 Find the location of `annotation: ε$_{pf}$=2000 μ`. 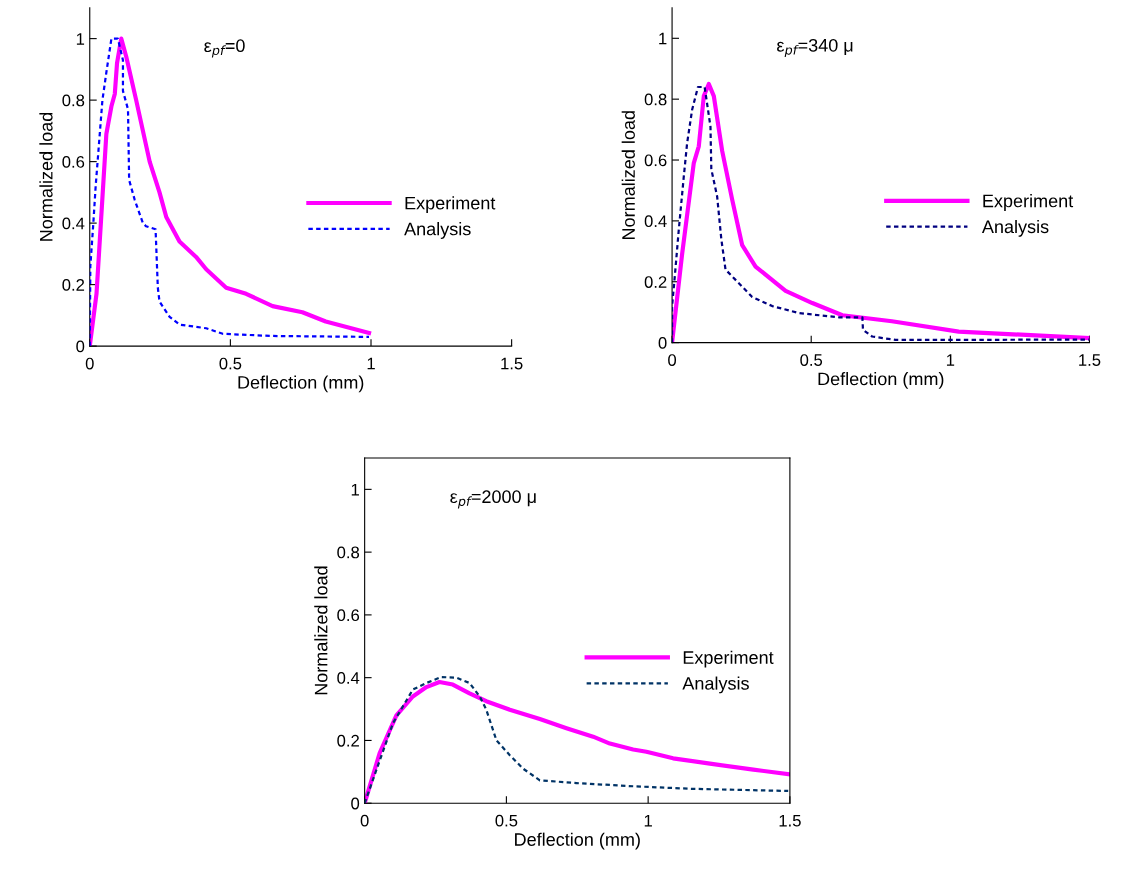

annotation: ε$_{pf}$=2000 μ is located at coordinates (493, 499).